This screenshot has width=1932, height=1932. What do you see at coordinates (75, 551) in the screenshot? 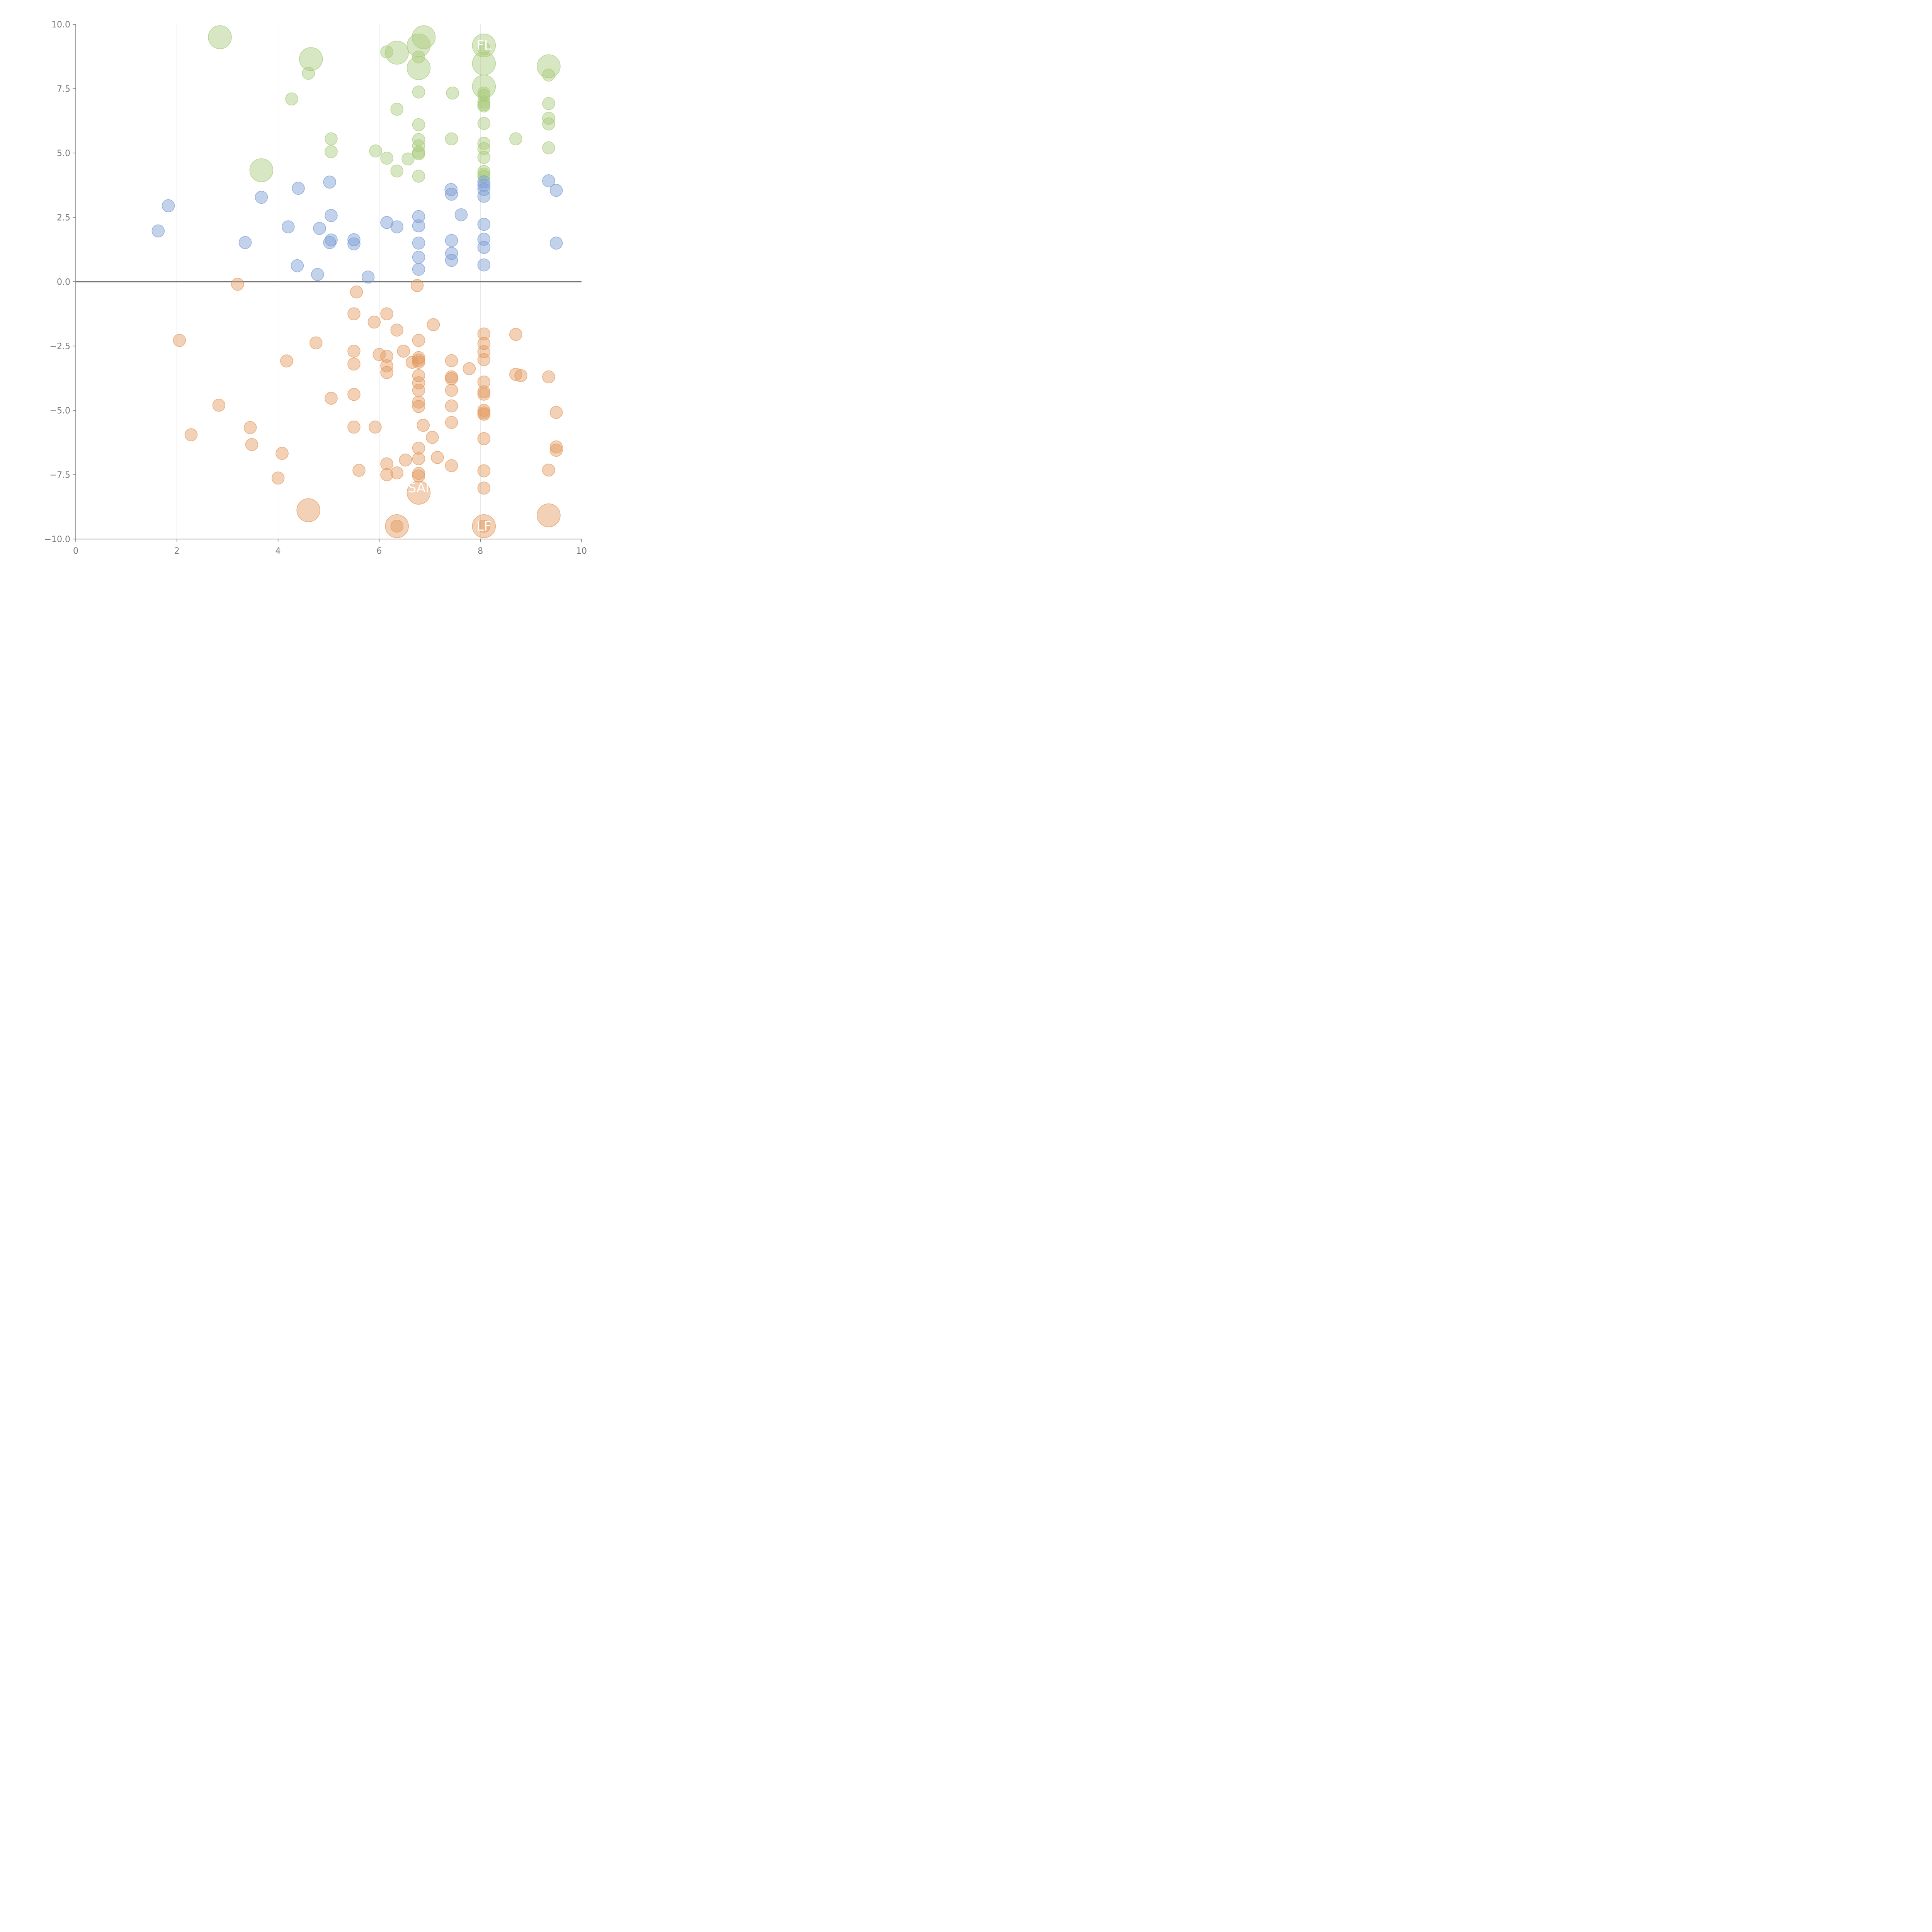
I see `x-tick-label: 0` at bounding box center [75, 551].